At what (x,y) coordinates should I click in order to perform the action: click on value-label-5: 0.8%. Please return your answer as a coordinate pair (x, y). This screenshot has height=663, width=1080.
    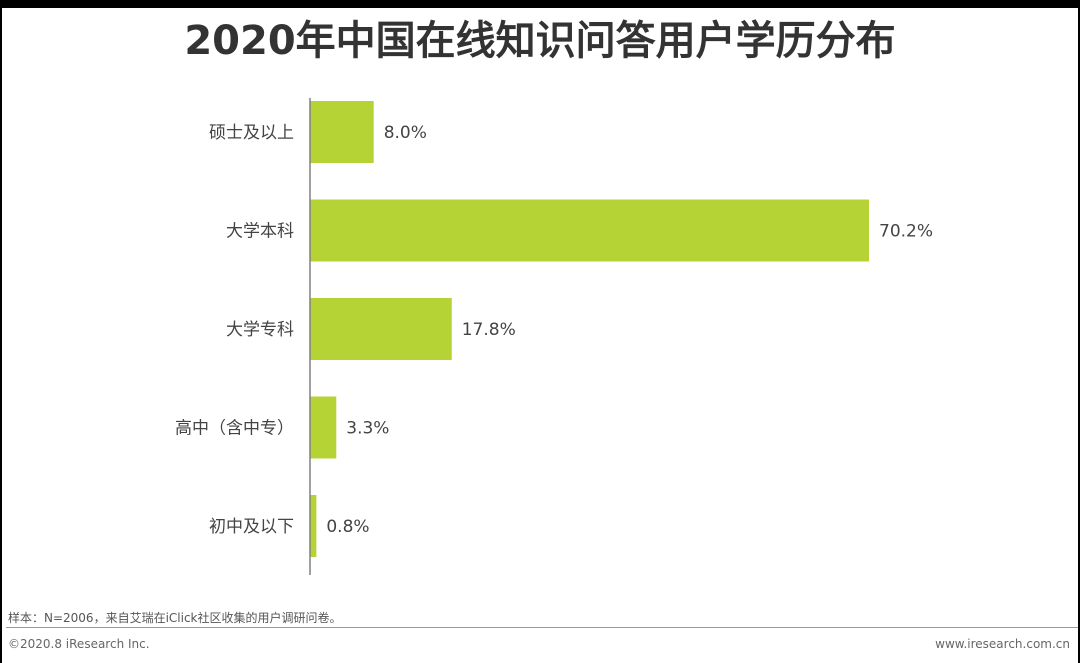
    Looking at the image, I should click on (347, 527).